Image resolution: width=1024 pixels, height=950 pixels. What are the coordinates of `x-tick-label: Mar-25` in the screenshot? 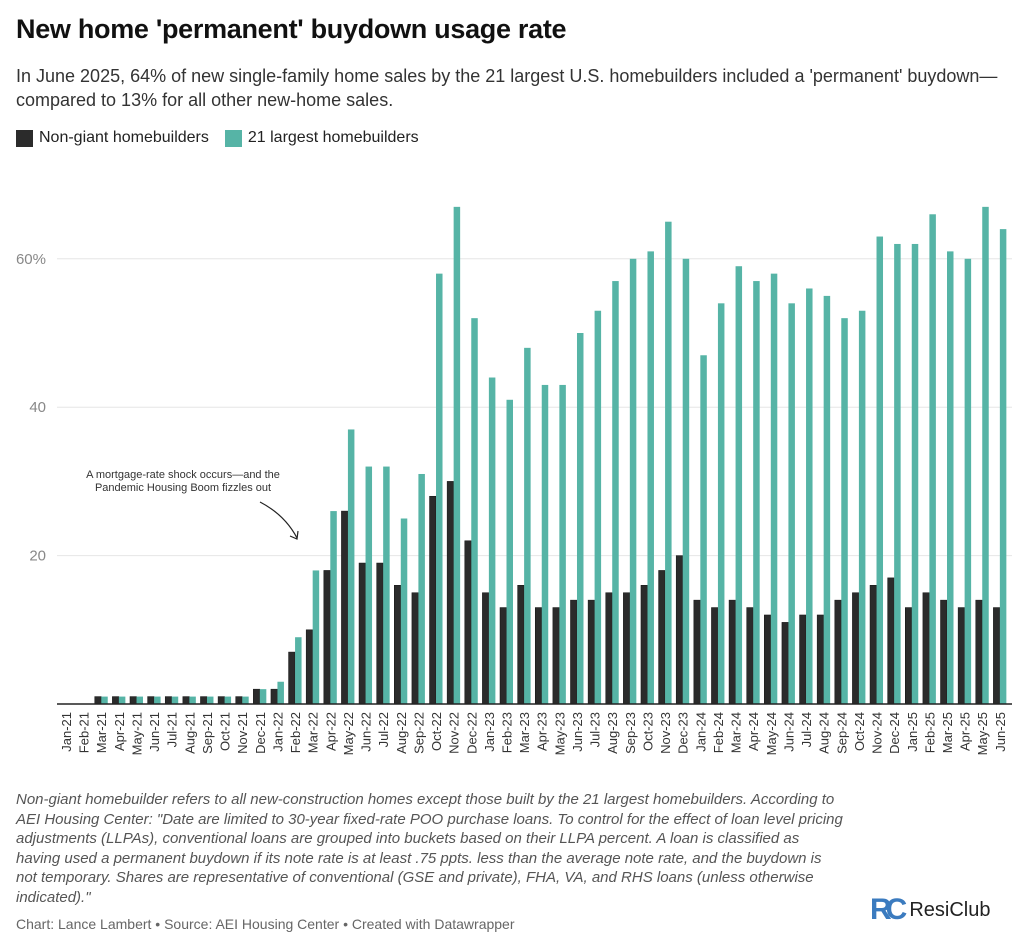 It's located at (947, 732).